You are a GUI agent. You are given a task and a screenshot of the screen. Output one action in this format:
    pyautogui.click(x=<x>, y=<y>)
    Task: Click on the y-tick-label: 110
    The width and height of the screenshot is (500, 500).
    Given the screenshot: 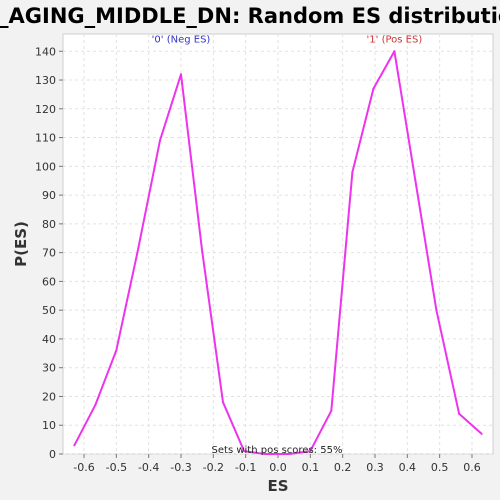 What is the action you would take?
    pyautogui.click(x=45, y=138)
    